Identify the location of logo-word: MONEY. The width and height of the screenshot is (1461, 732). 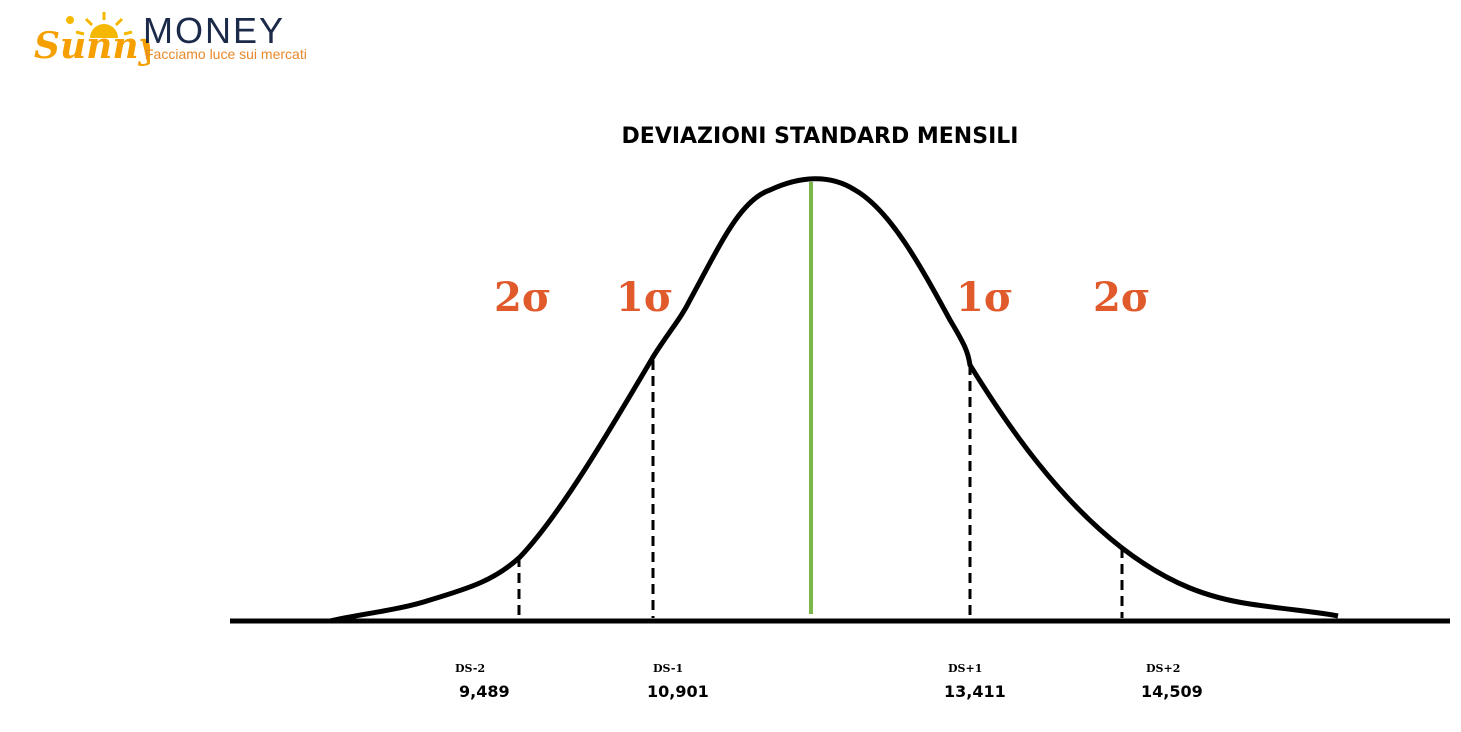
(214, 30).